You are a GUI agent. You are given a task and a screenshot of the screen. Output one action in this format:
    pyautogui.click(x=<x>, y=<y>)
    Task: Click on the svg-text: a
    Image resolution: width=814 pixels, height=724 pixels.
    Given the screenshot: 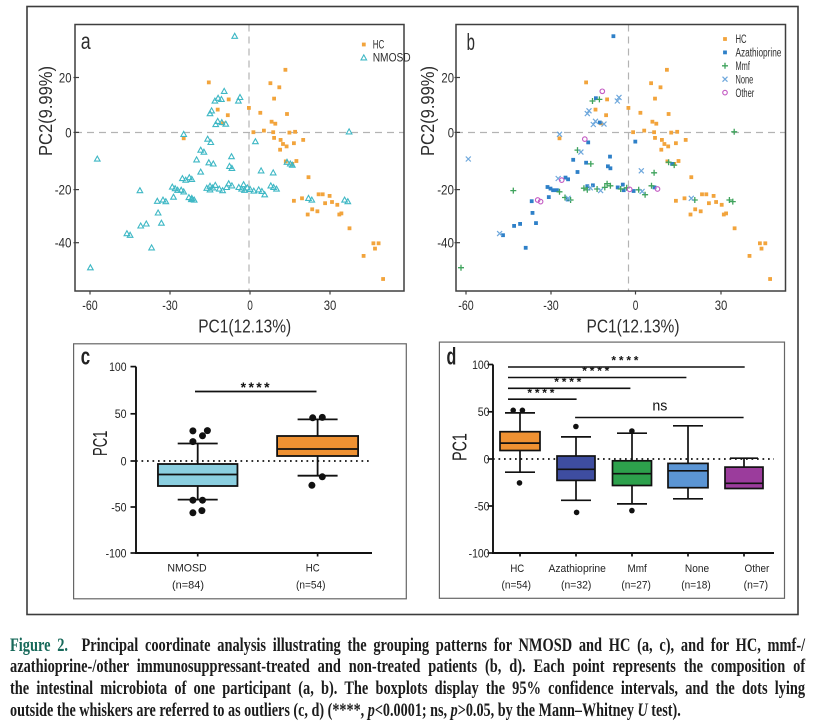 What is the action you would take?
    pyautogui.click(x=86, y=41)
    